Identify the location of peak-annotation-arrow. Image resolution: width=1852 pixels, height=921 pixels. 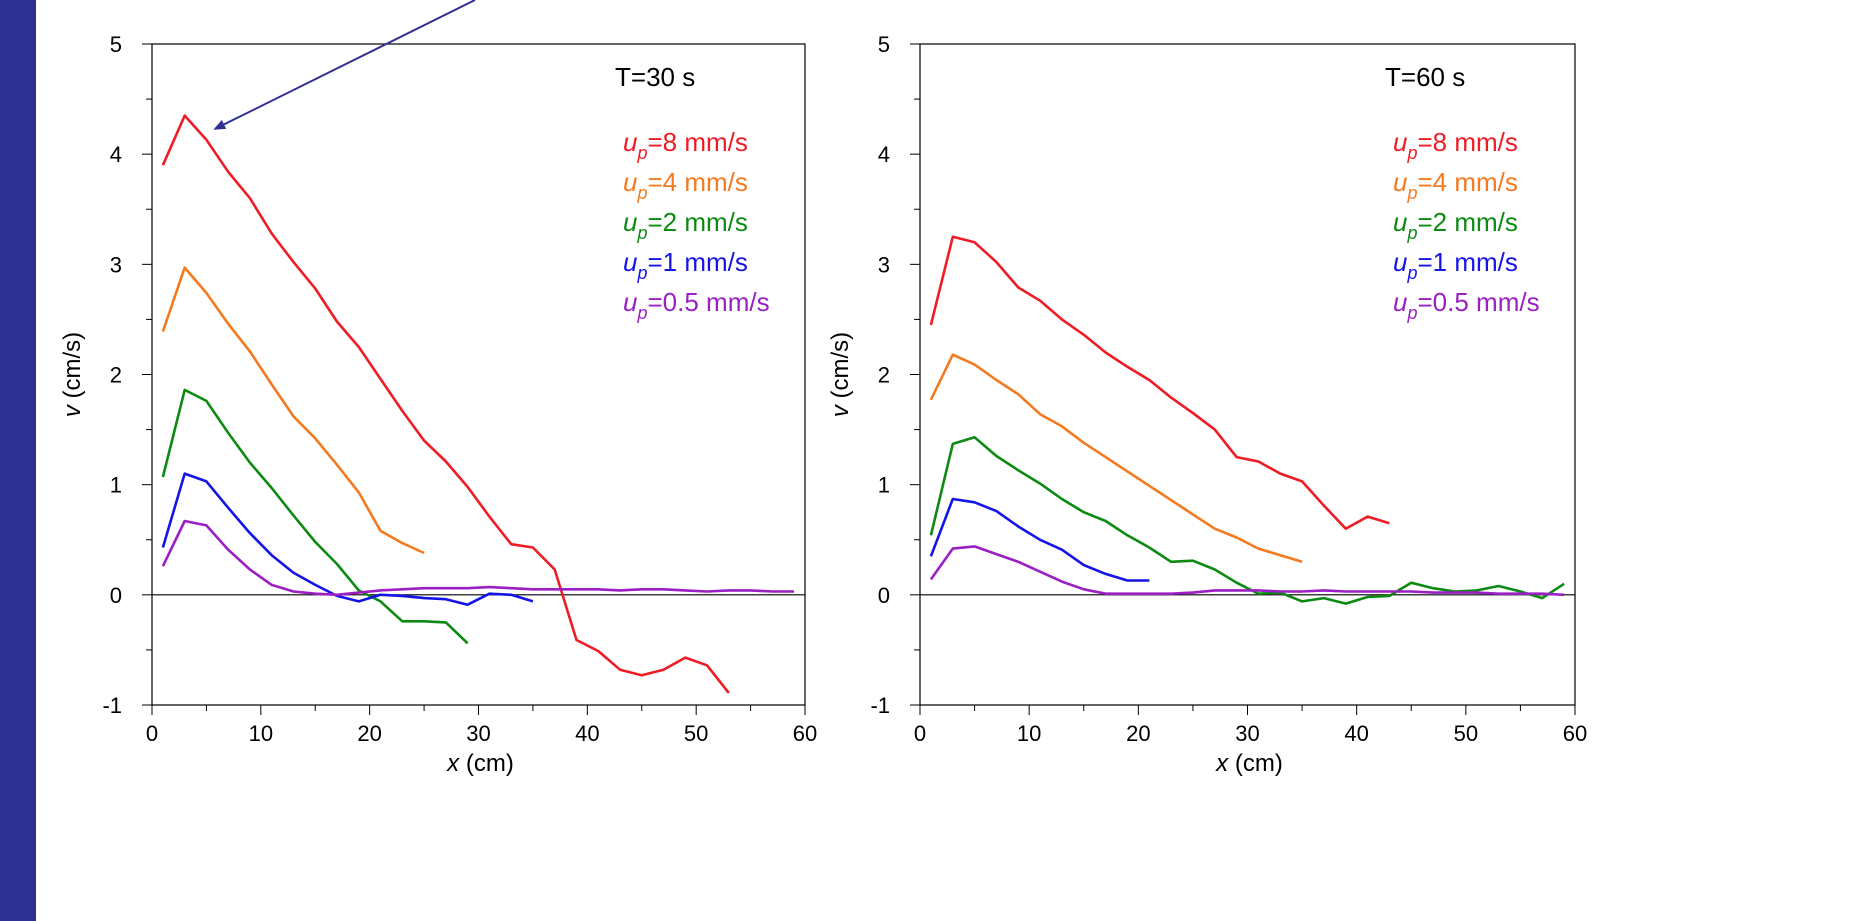
(344, 65).